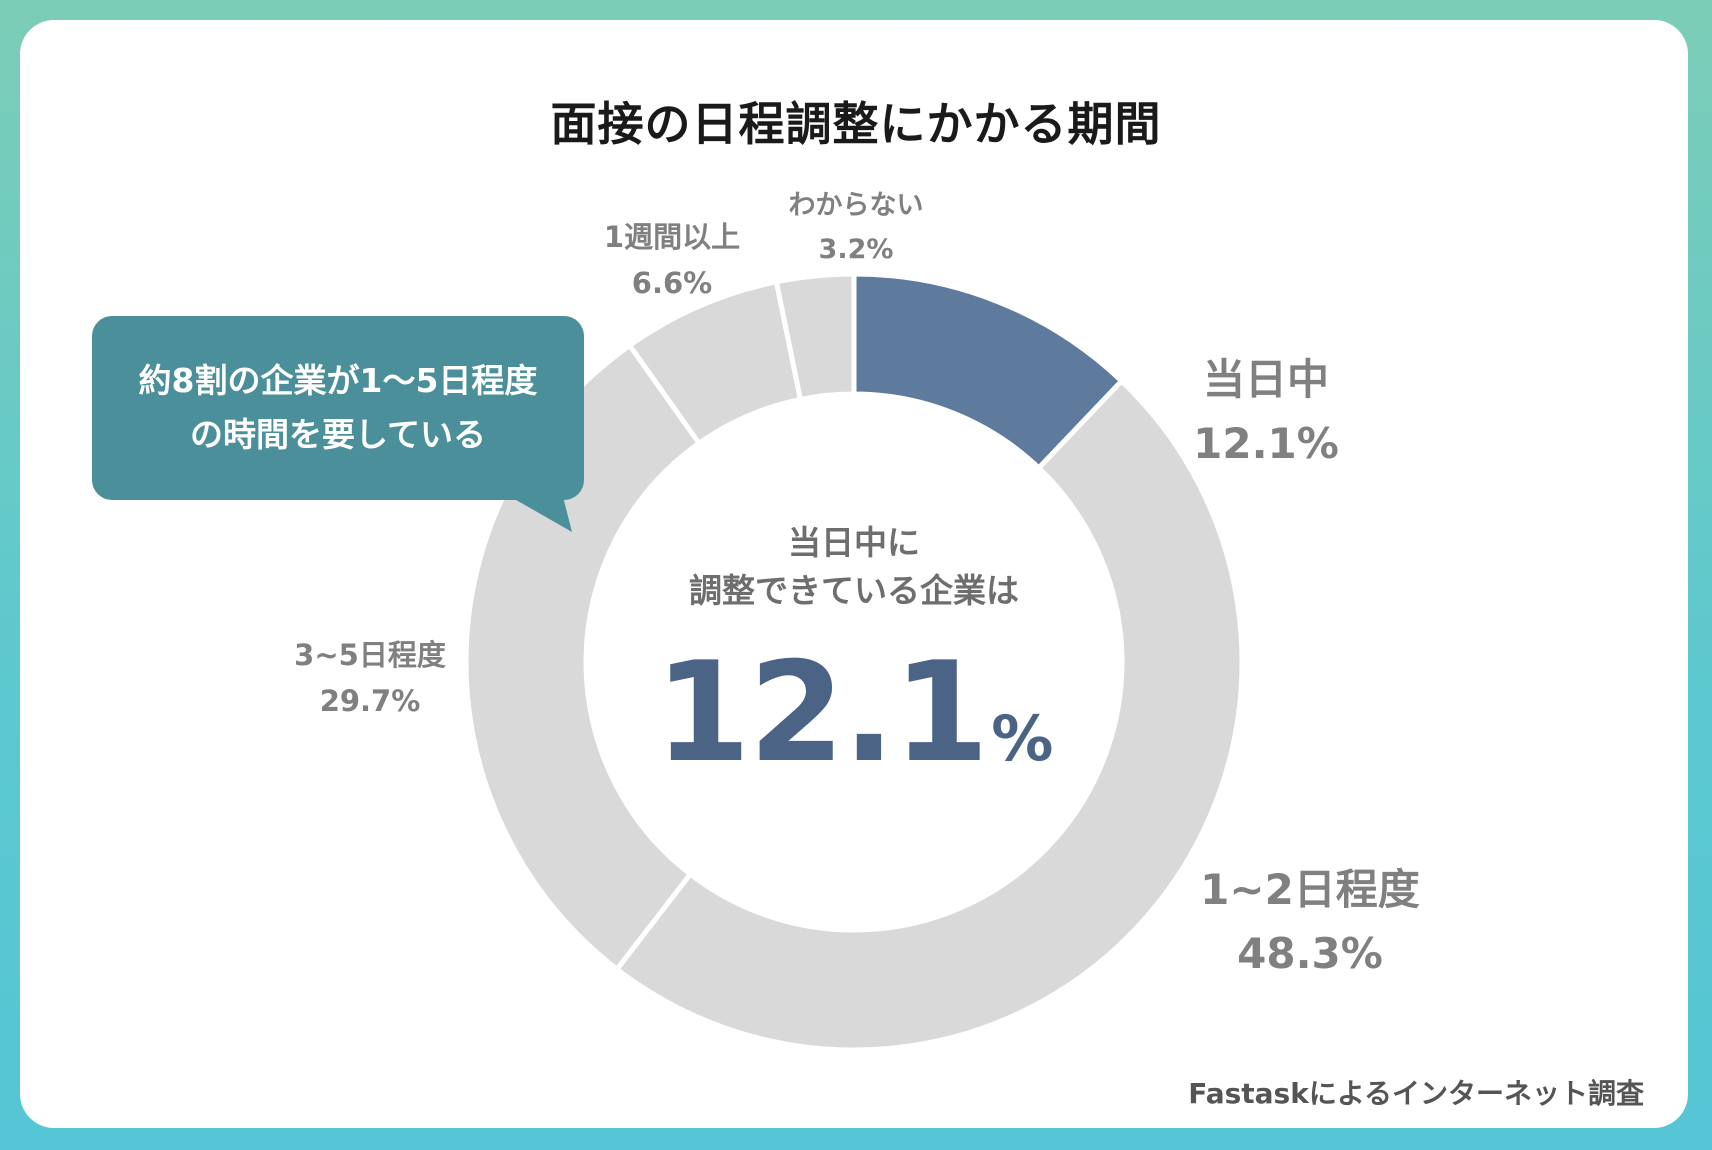  Describe the element at coordinates (370, 655) in the screenshot. I see `slice-category: 3~5日程度` at that location.